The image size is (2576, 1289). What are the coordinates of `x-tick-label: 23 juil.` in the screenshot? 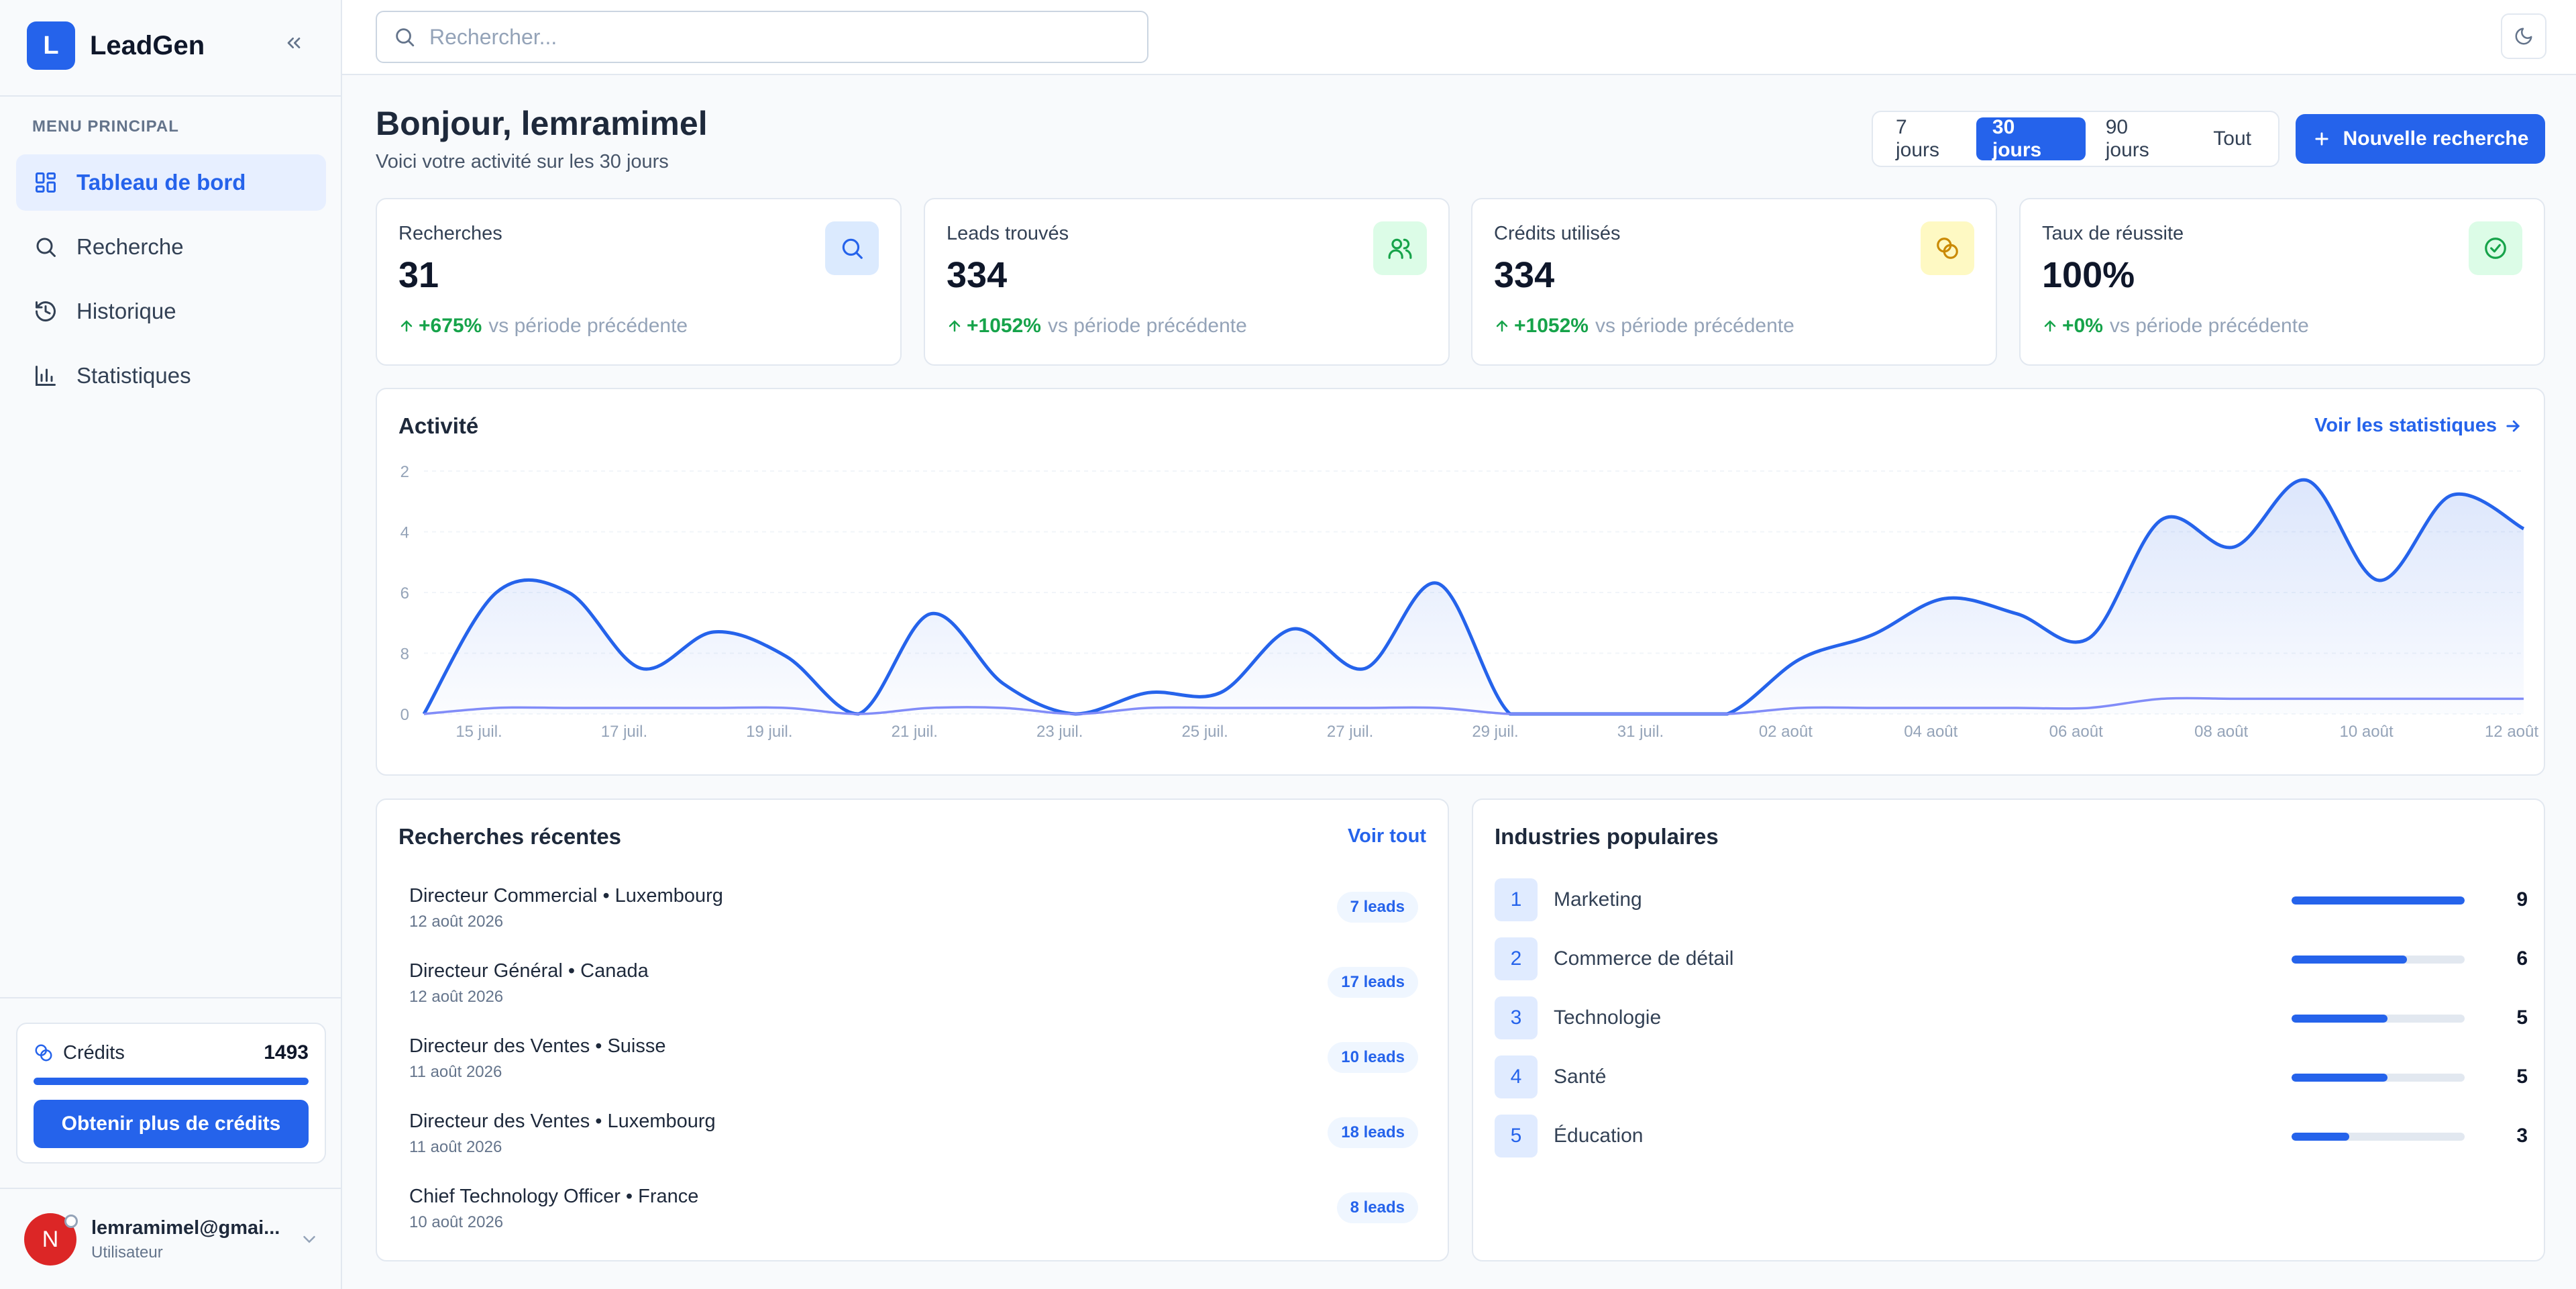 It's located at (1059, 732).